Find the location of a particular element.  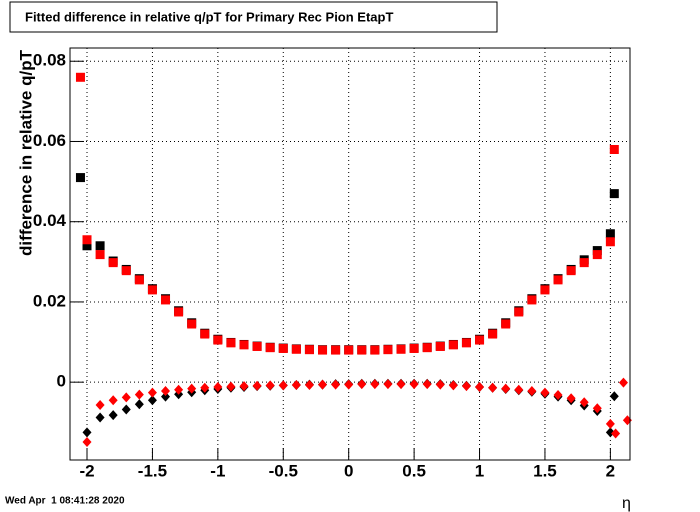

x-tick-label: 2 is located at coordinates (610, 470).